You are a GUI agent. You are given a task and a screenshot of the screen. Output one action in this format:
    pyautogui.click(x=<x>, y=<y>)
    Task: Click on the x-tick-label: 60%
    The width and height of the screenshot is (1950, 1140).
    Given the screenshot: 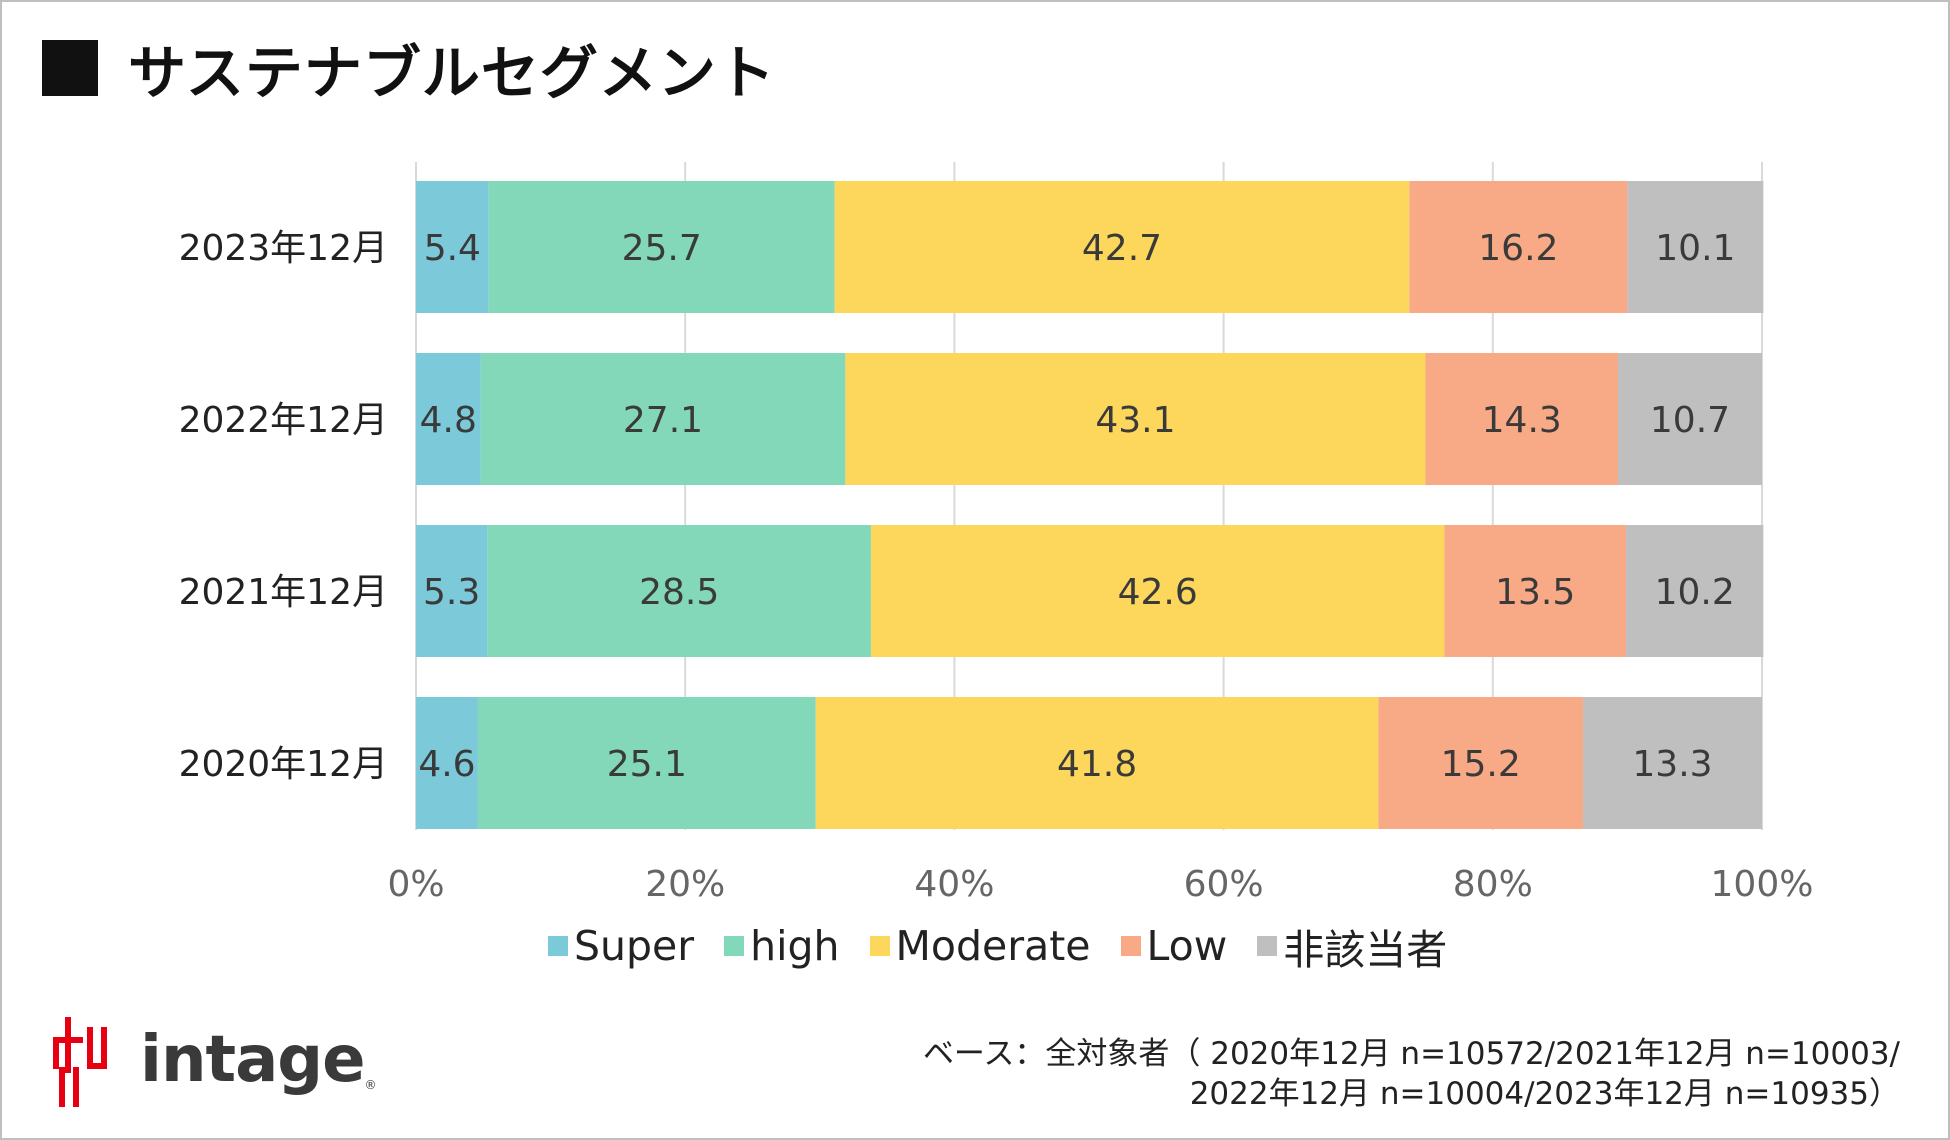 What is the action you would take?
    pyautogui.click(x=1224, y=882)
    